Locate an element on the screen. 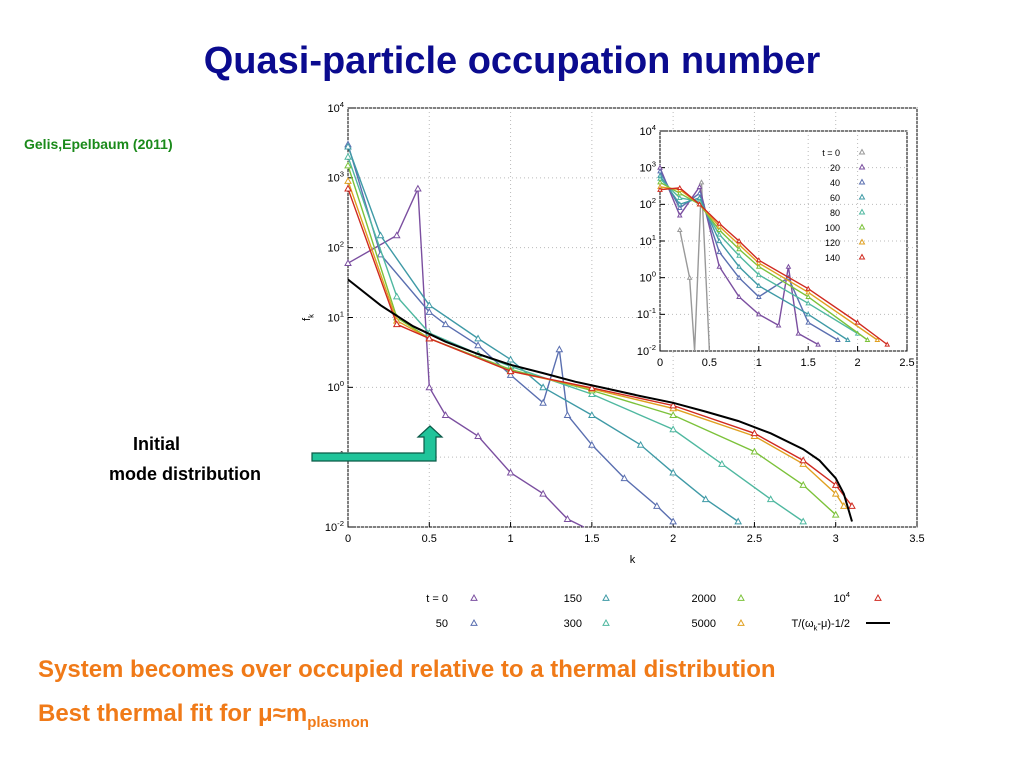  main-x-tick-label: 2.5 is located at coordinates (754, 539).